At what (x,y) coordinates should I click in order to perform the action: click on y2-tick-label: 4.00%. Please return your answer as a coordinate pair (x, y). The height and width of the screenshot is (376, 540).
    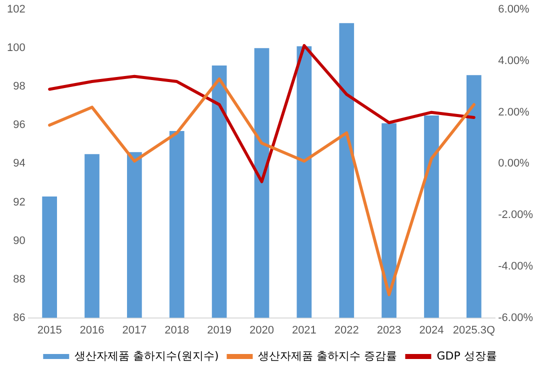
    Looking at the image, I should click on (514, 61).